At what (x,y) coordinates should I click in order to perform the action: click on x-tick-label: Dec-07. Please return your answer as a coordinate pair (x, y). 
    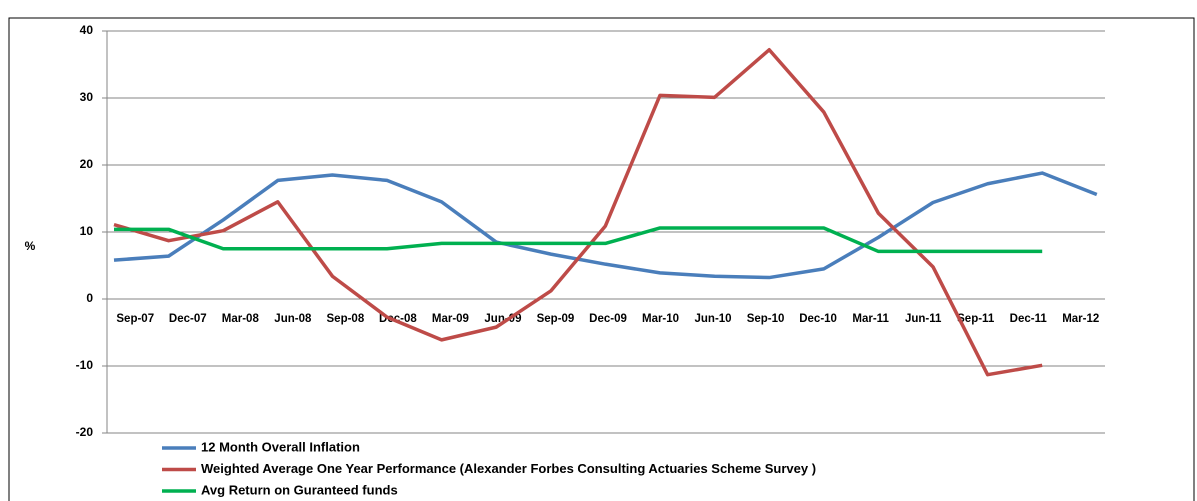
    Looking at the image, I should click on (188, 319).